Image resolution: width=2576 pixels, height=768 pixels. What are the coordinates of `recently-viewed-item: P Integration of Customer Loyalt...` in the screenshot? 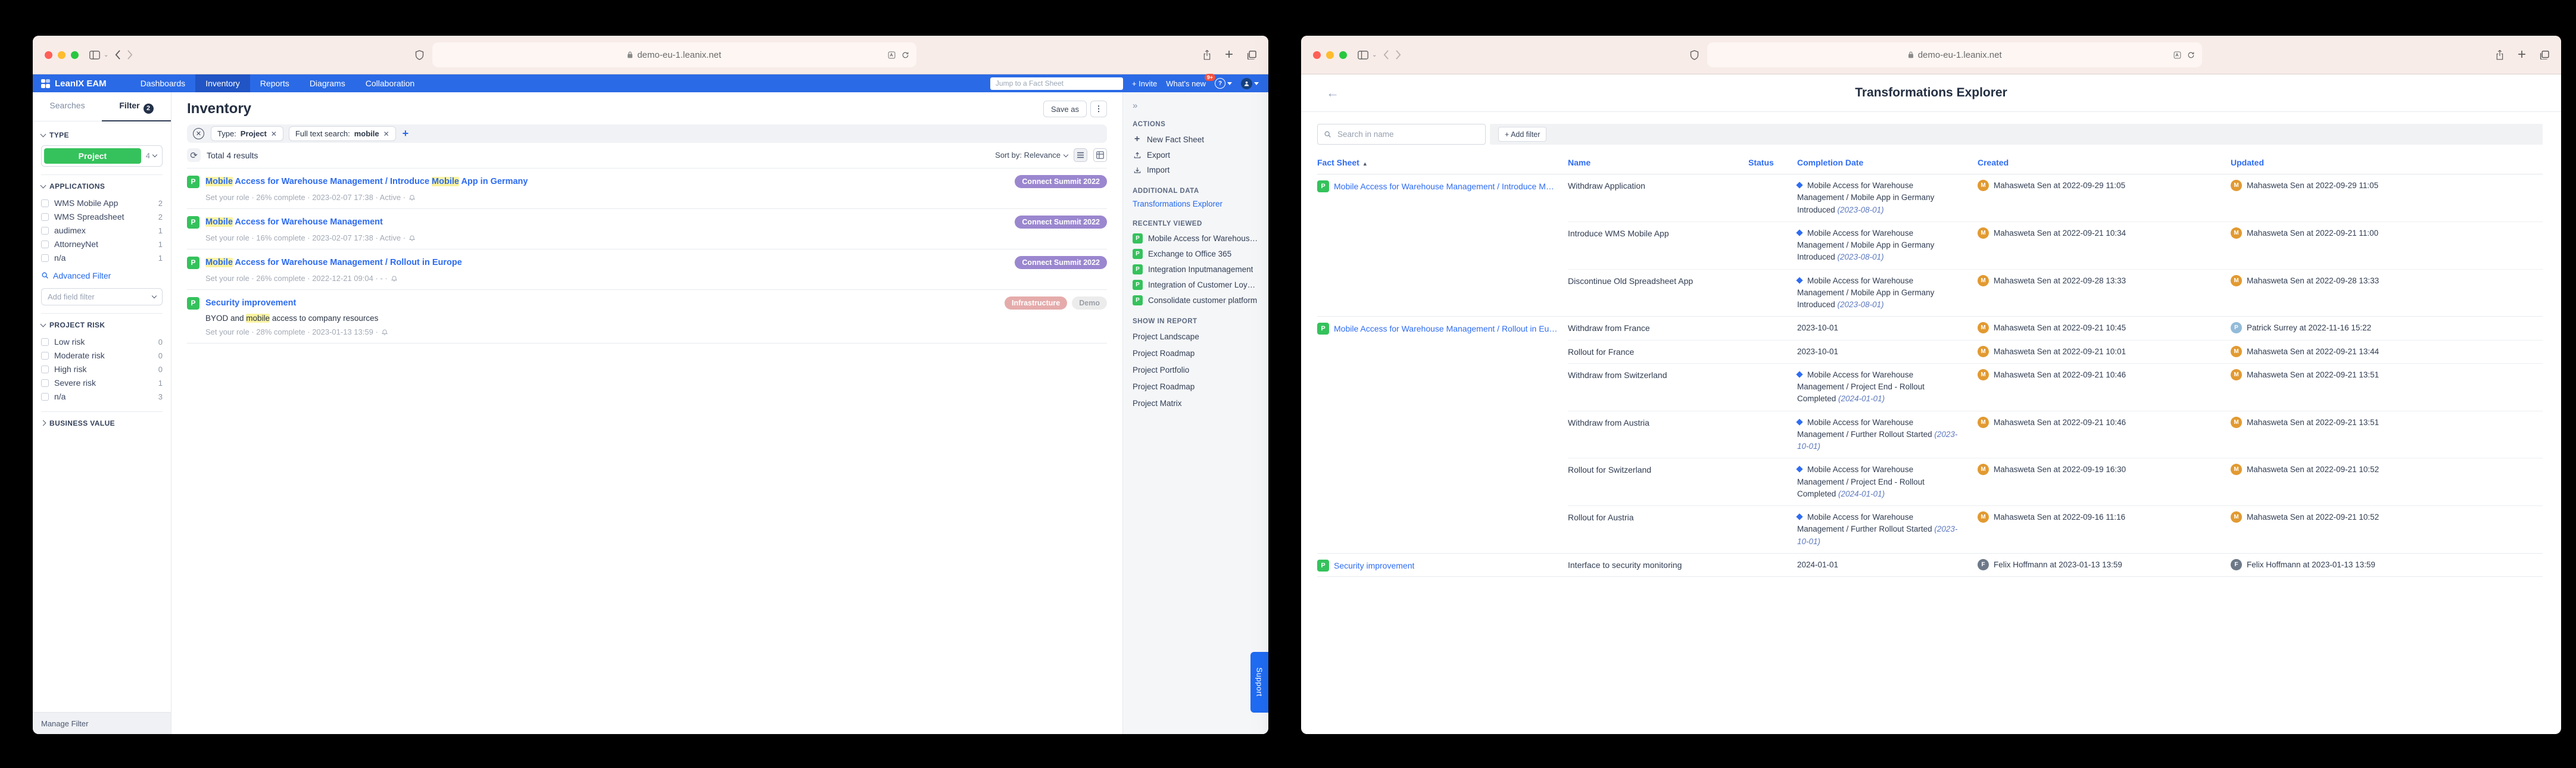 It's located at (1196, 284).